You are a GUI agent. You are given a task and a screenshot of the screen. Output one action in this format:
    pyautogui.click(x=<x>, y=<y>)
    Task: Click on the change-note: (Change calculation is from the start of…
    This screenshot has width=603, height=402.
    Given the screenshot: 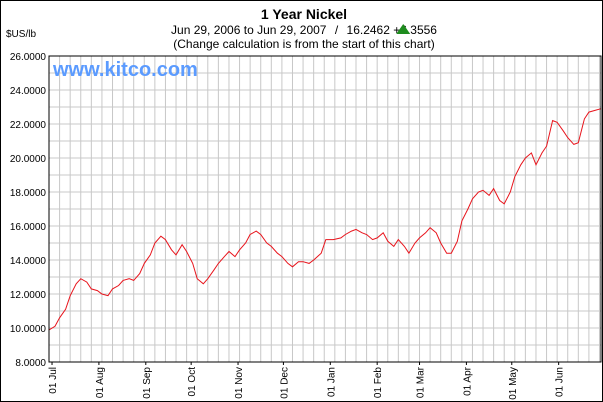 What is the action you would take?
    pyautogui.click(x=303, y=44)
    